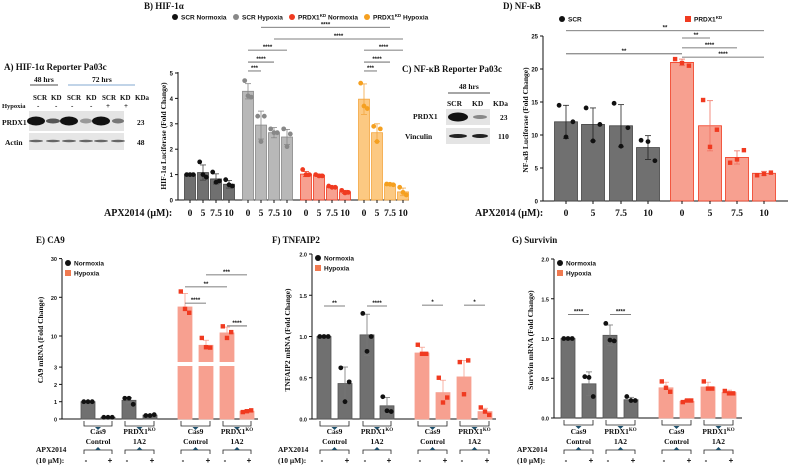 The width and height of the screenshot is (789, 466). Describe the element at coordinates (164, 6) in the screenshot. I see `chart-title: B) HIF-1α` at that location.